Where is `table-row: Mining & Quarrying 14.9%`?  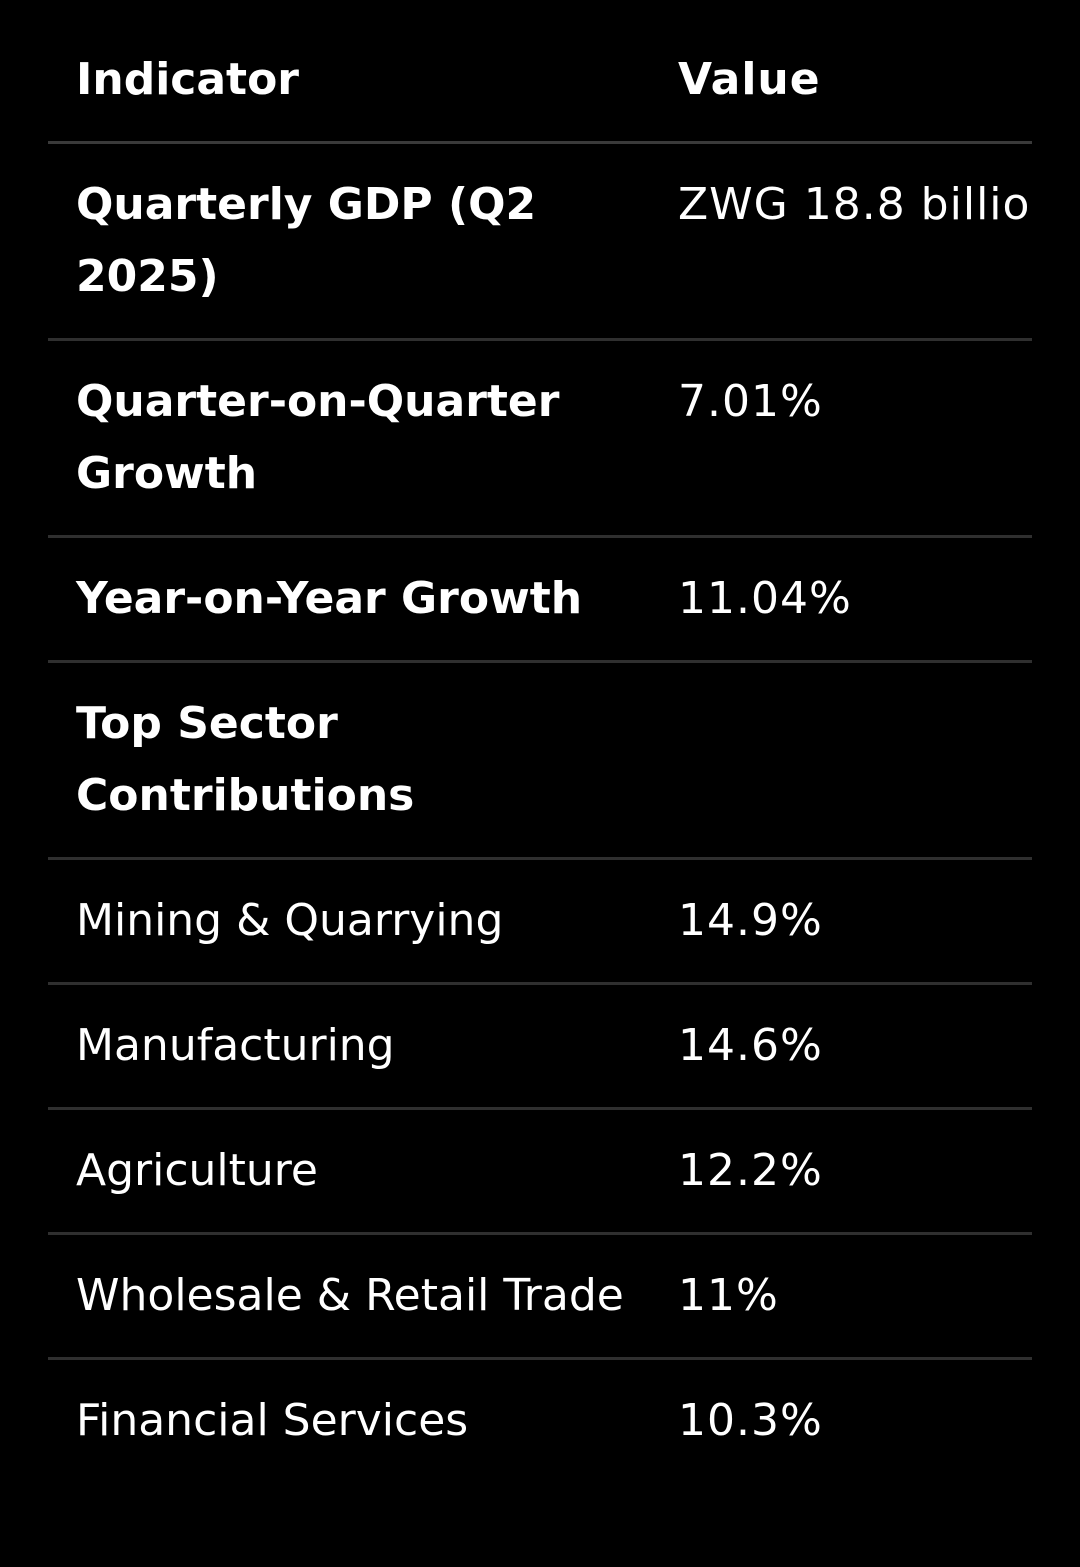
table-row: Mining & Quarrying 14.9% is located at coordinates (540, 921).